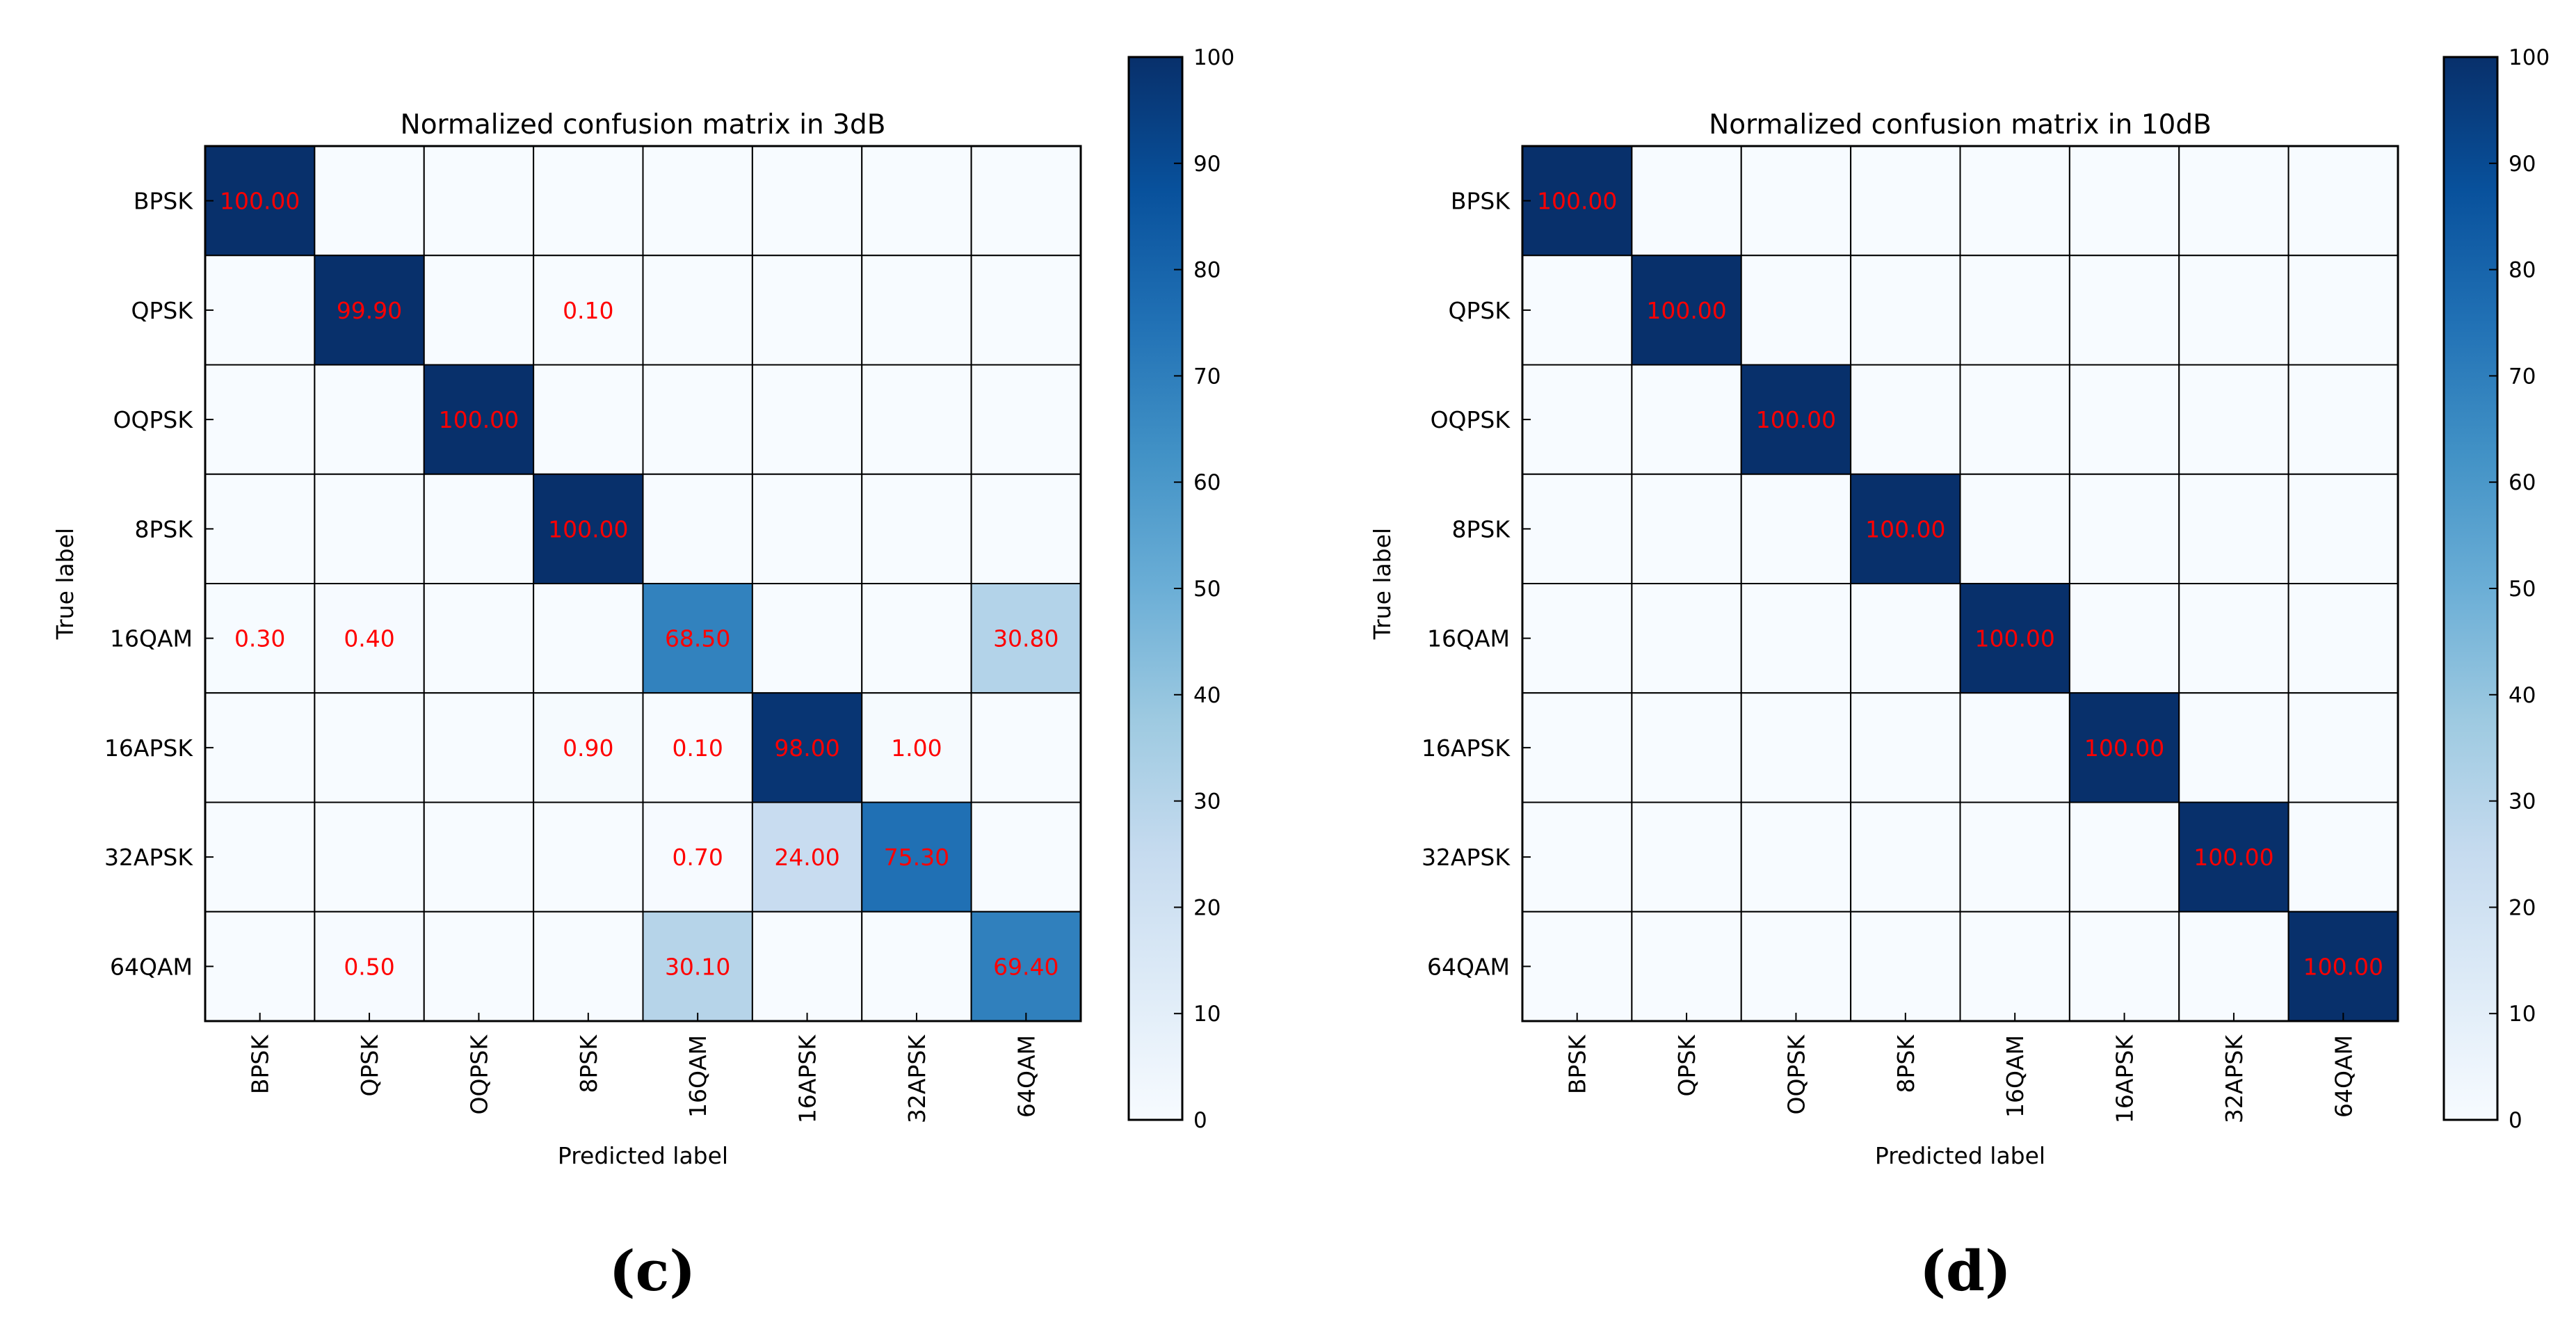  I want to click on cell-value-label: 98.00, so click(807, 748).